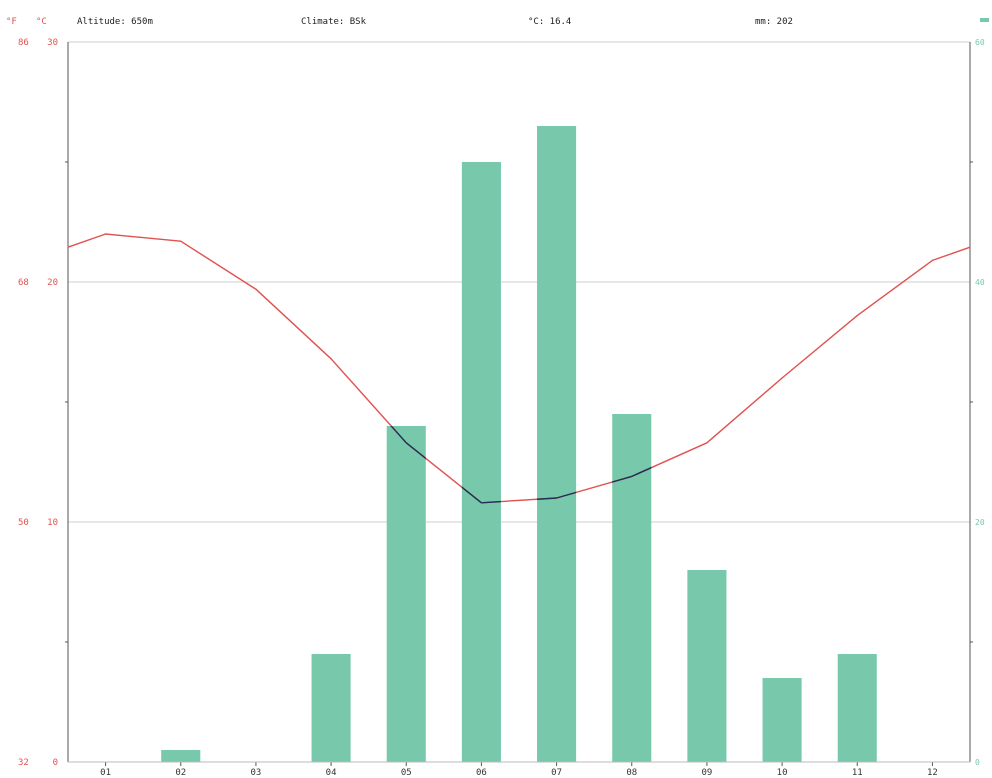 This screenshot has height=778, width=992. Describe the element at coordinates (334, 22) in the screenshot. I see `climate-label: Climate: BSk` at that location.